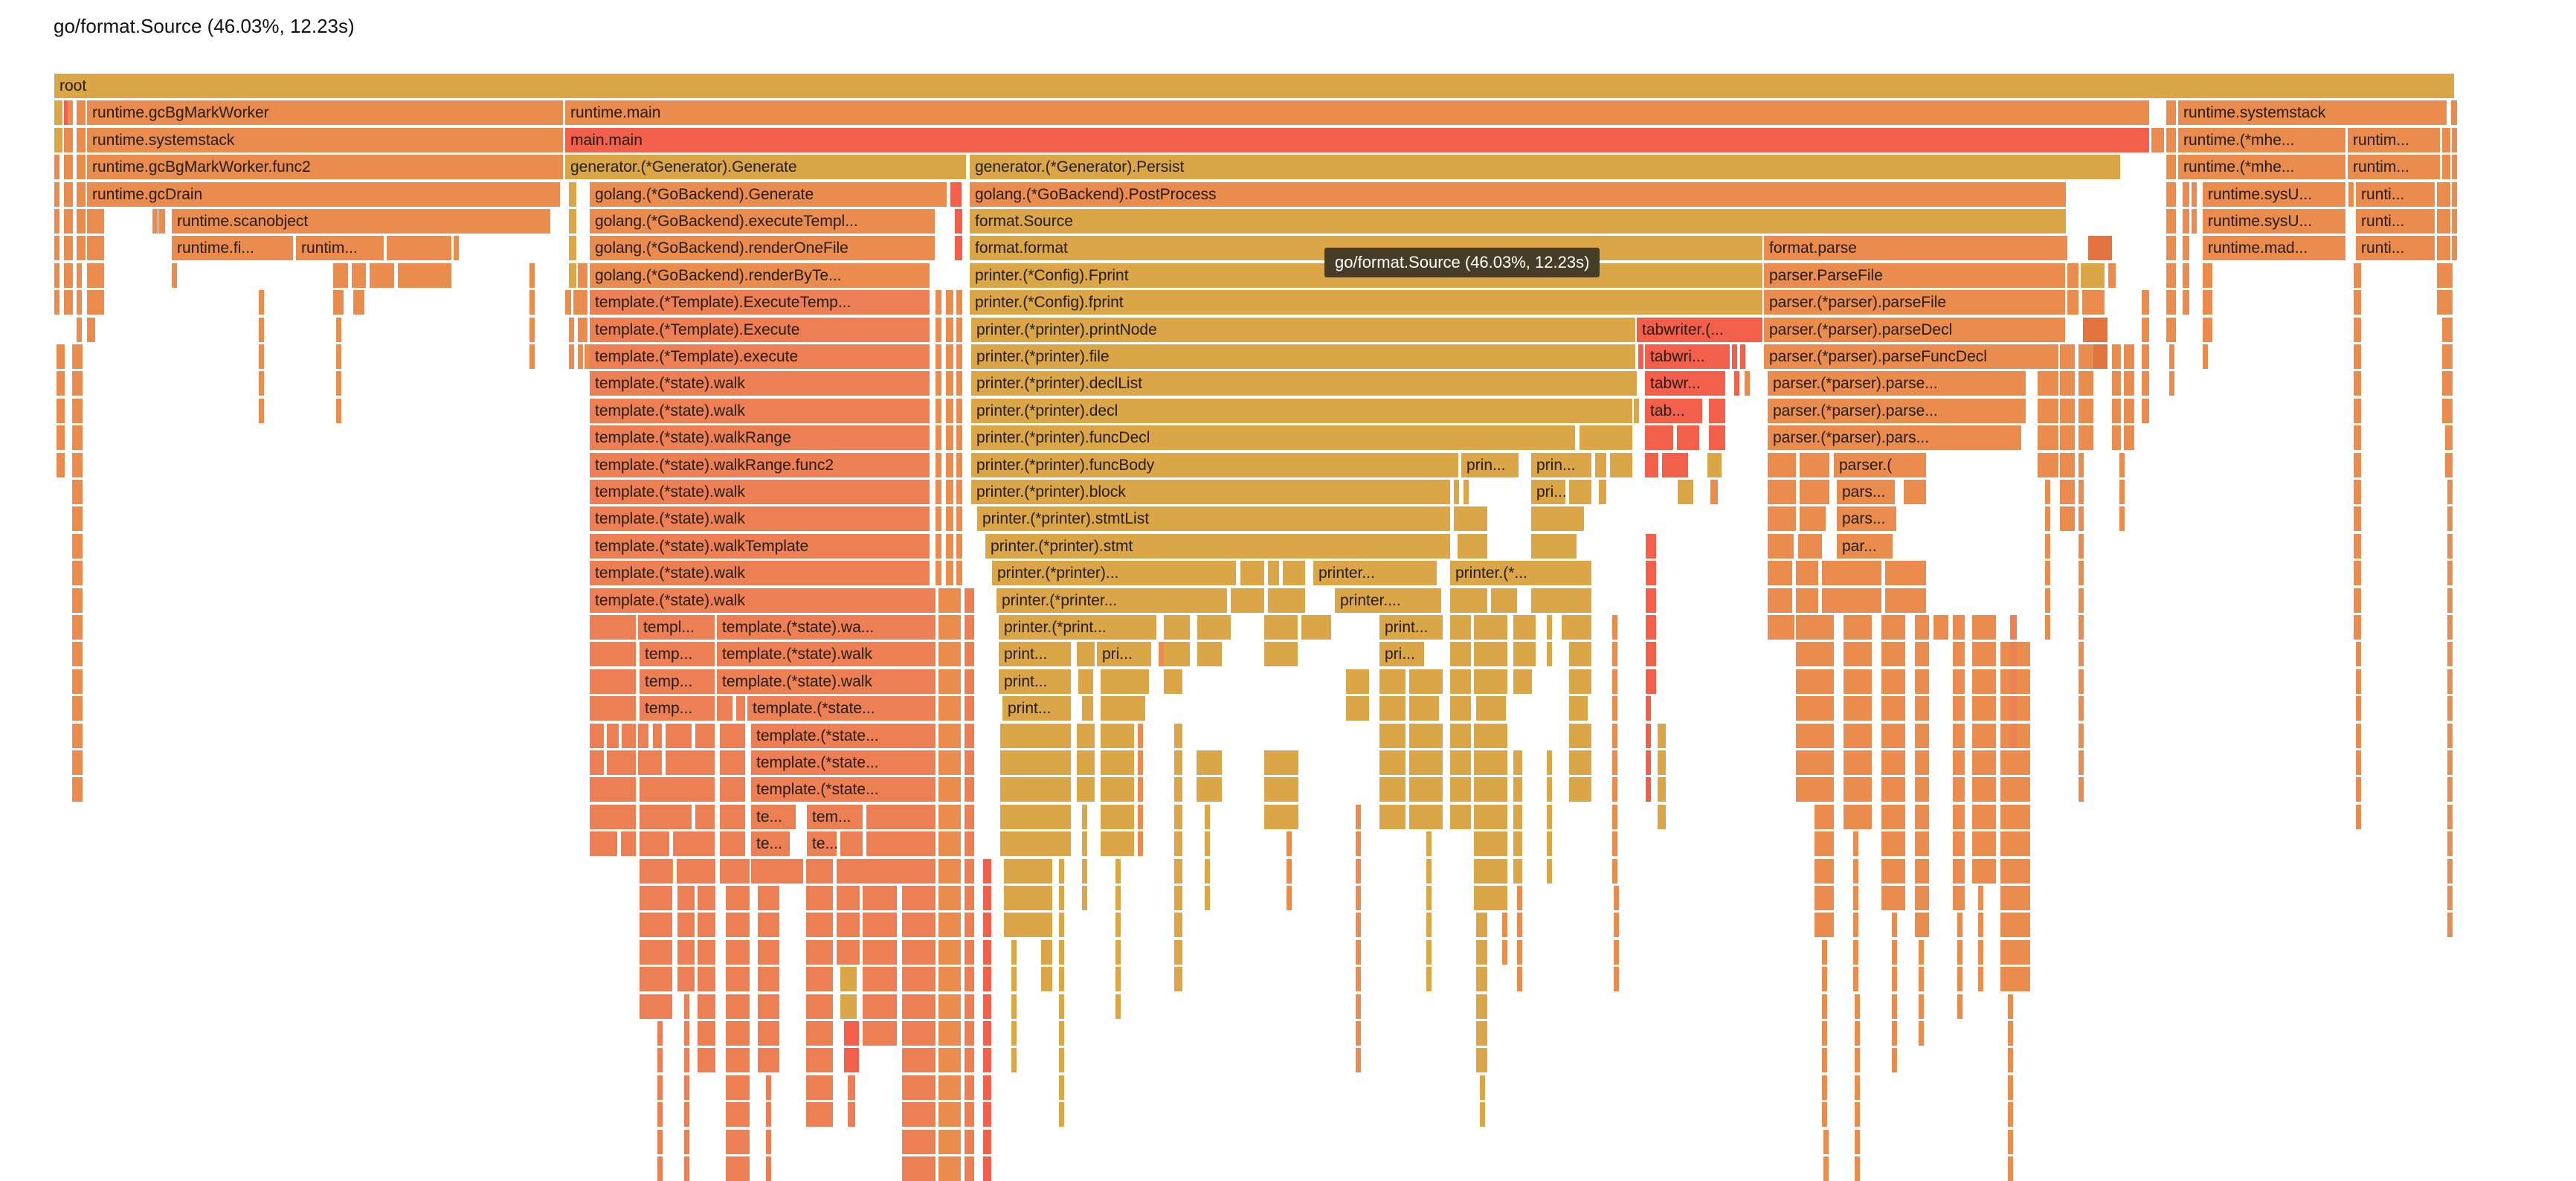 Image resolution: width=2576 pixels, height=1181 pixels. What do you see at coordinates (1914, 302) in the screenshot?
I see `frame-bar: parser.(*parser).parseFile` at bounding box center [1914, 302].